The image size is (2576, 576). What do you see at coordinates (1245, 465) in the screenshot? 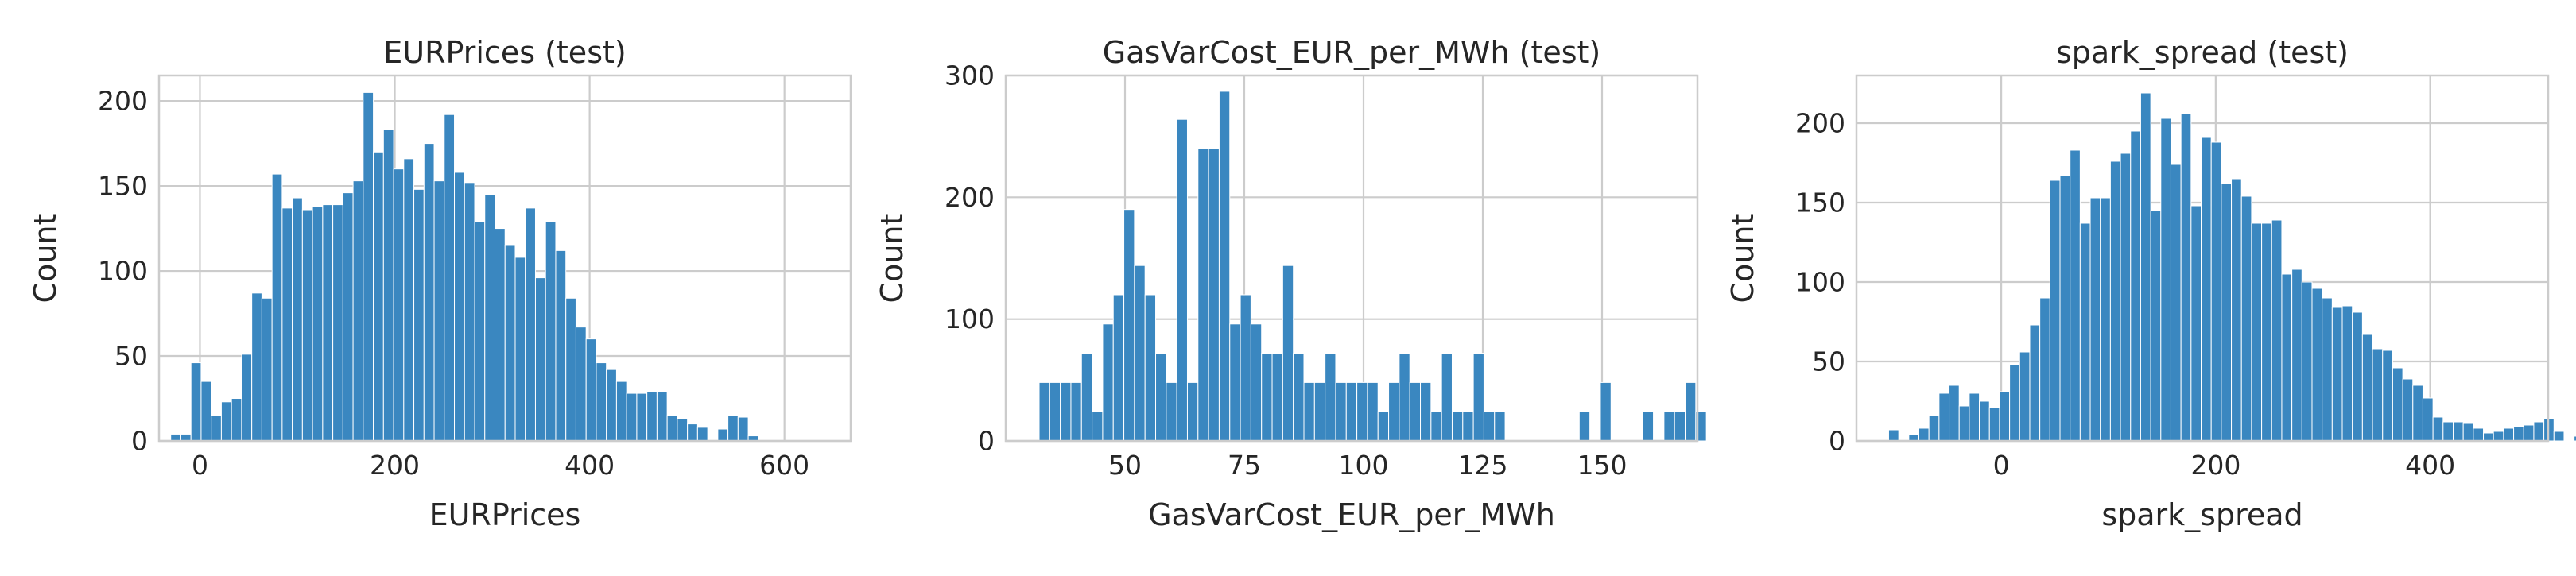
I see `x-tick-label: 75` at bounding box center [1245, 465].